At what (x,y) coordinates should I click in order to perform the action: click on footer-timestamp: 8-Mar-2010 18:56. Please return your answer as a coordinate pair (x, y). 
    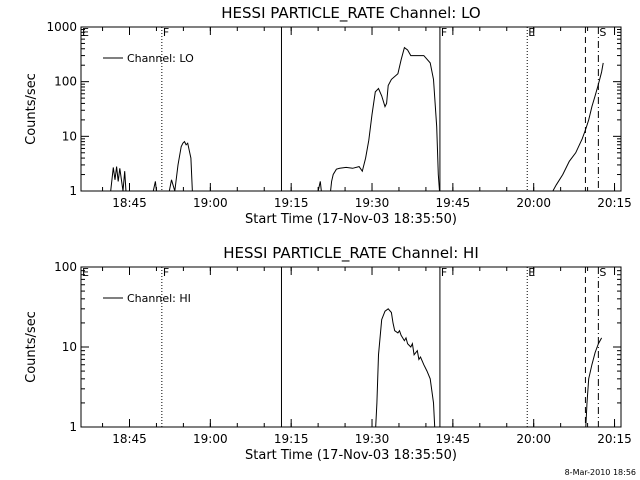
    Looking at the image, I should click on (600, 472).